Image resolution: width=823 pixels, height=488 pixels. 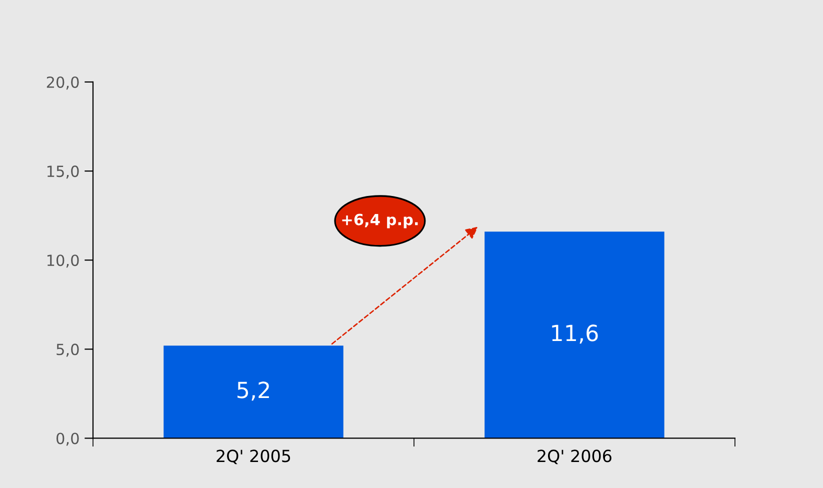 What do you see at coordinates (62, 83) in the screenshot?
I see `y-tick-label: 20,0` at bounding box center [62, 83].